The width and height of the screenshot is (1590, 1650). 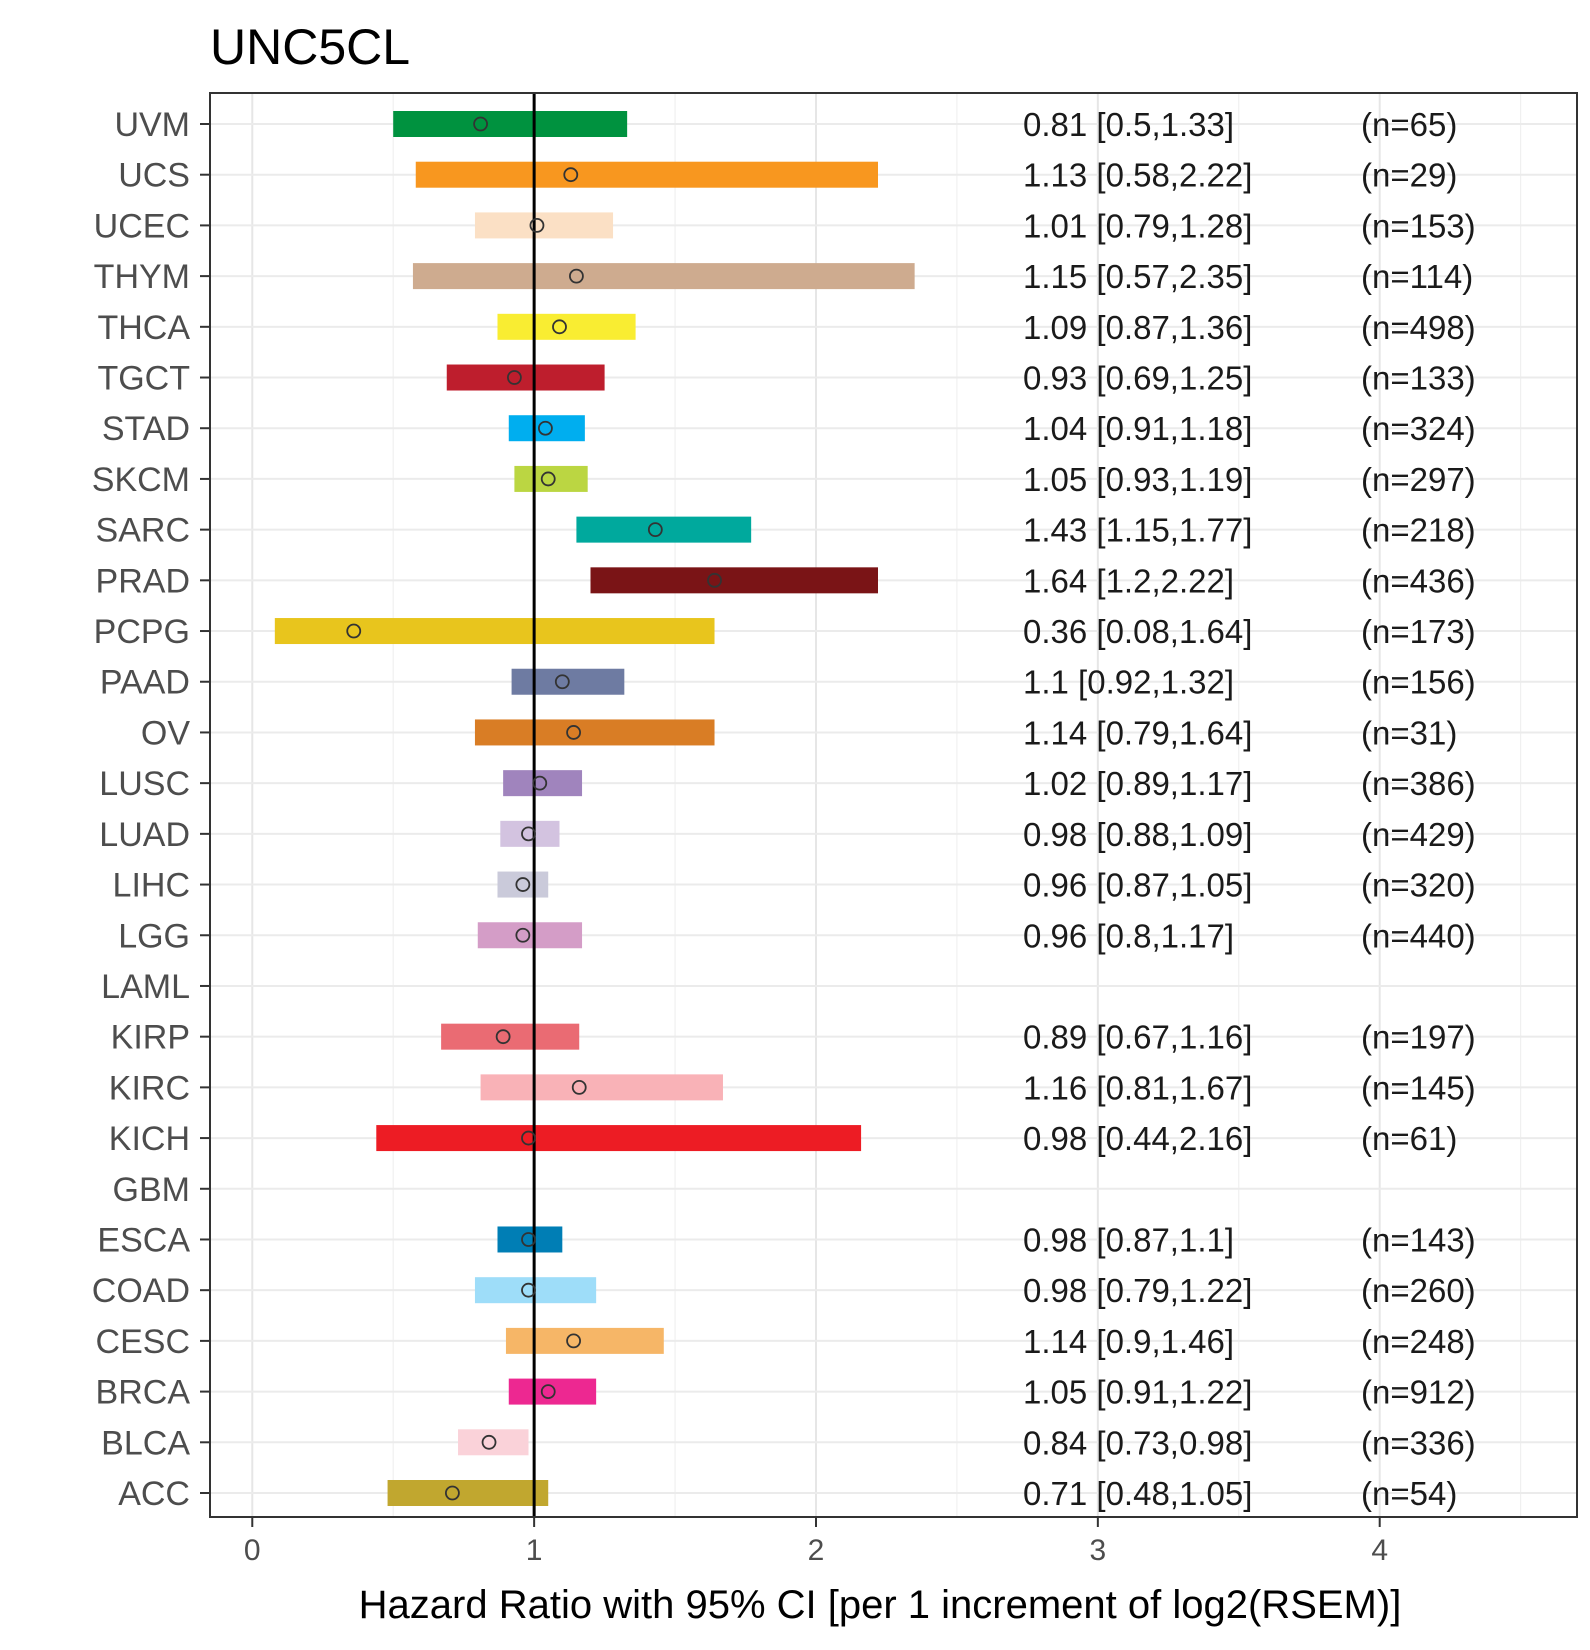 I want to click on ci-bar-stad, so click(x=546, y=428).